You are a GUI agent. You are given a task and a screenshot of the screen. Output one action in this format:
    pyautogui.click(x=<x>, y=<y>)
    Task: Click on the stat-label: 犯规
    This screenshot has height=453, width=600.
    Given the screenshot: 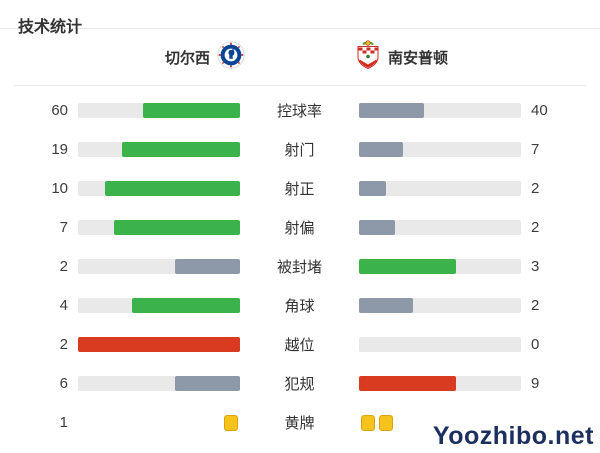 What is the action you would take?
    pyautogui.click(x=299, y=384)
    